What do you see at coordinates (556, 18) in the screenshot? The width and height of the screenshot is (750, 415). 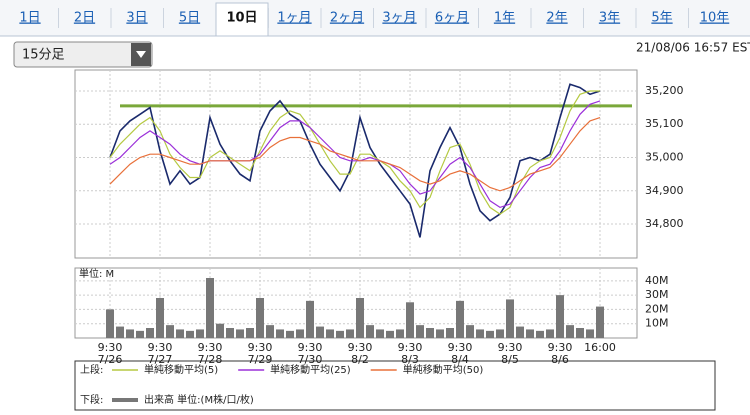 I see `tab: 2年` at bounding box center [556, 18].